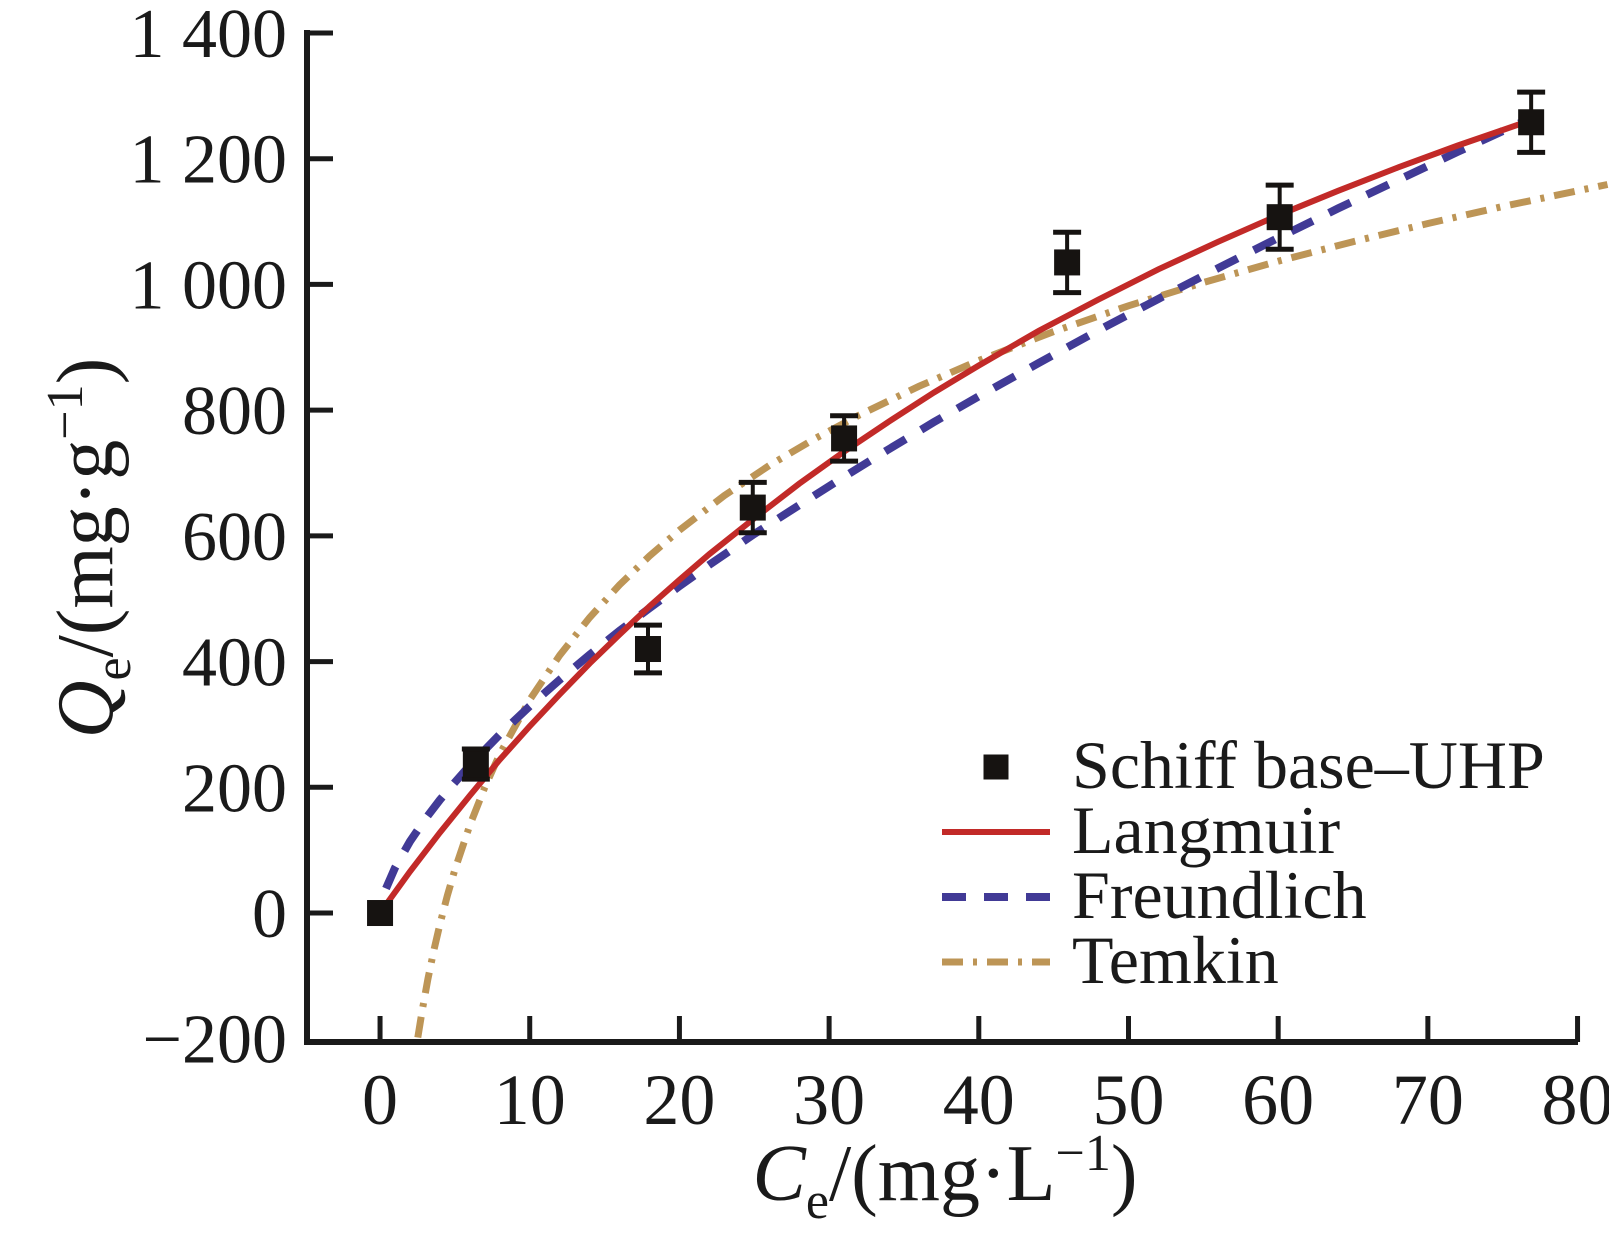  What do you see at coordinates (996, 767) in the screenshot?
I see `legend-marker-square` at bounding box center [996, 767].